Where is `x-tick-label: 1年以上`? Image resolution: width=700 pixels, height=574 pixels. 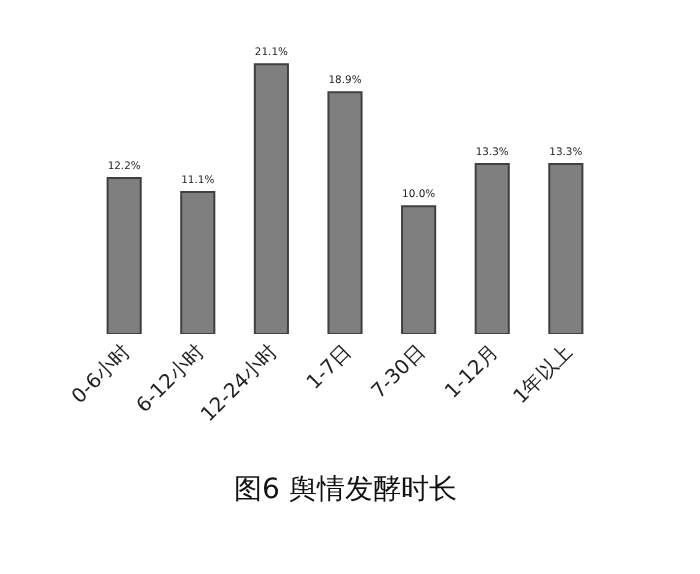 x-tick-label: 1年以上 is located at coordinates (543, 374).